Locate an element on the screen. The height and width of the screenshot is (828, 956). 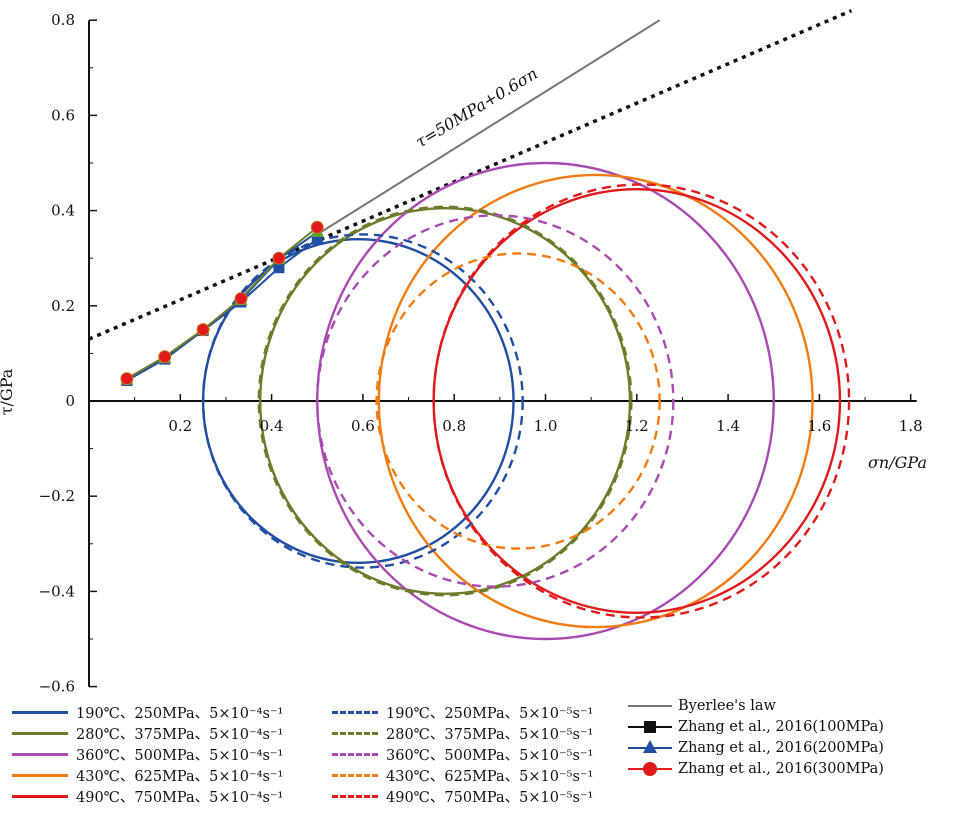
legend-item: Zhang et al., 2016(100MPa) is located at coordinates (756, 726).